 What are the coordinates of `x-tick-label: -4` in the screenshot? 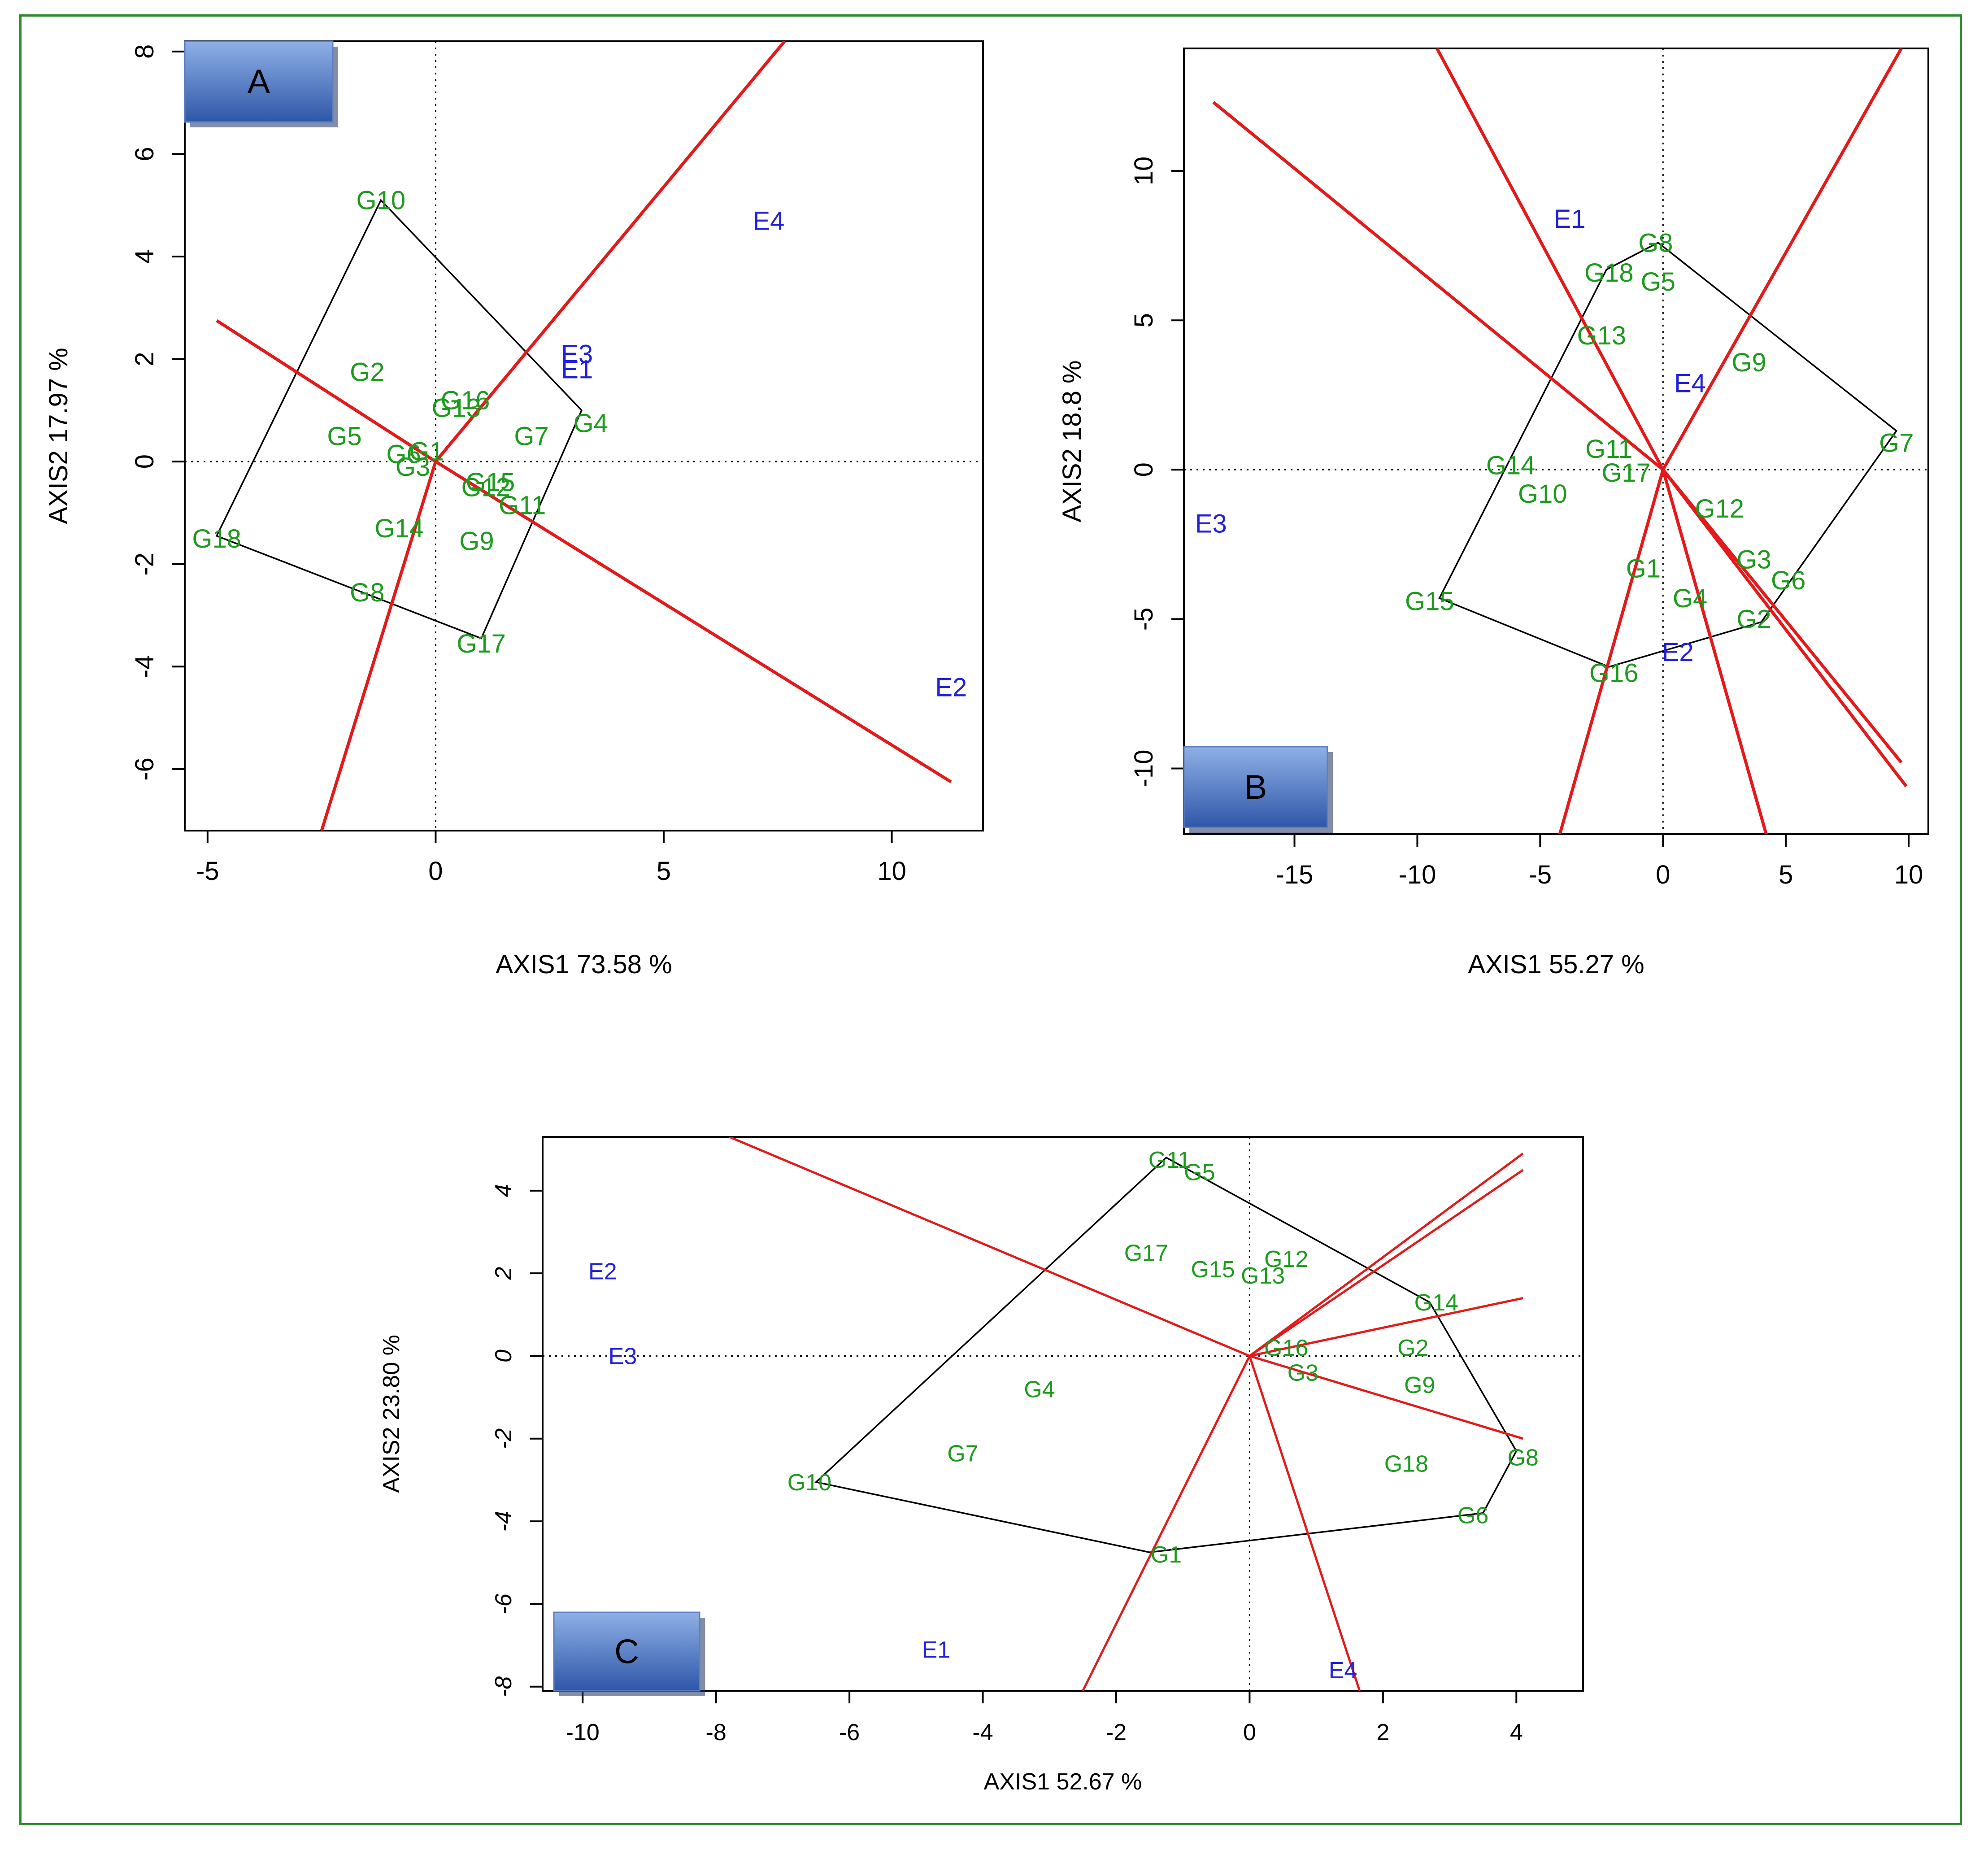 It's located at (982, 1733).